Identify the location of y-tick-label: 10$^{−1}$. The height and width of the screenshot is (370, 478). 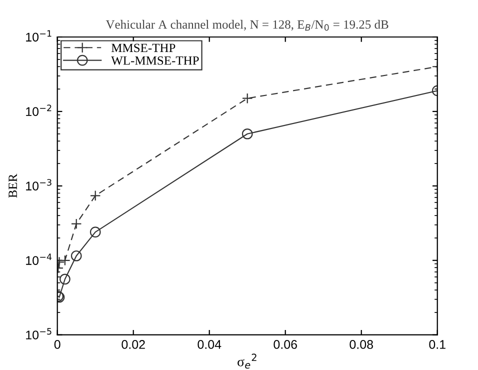
(39, 36).